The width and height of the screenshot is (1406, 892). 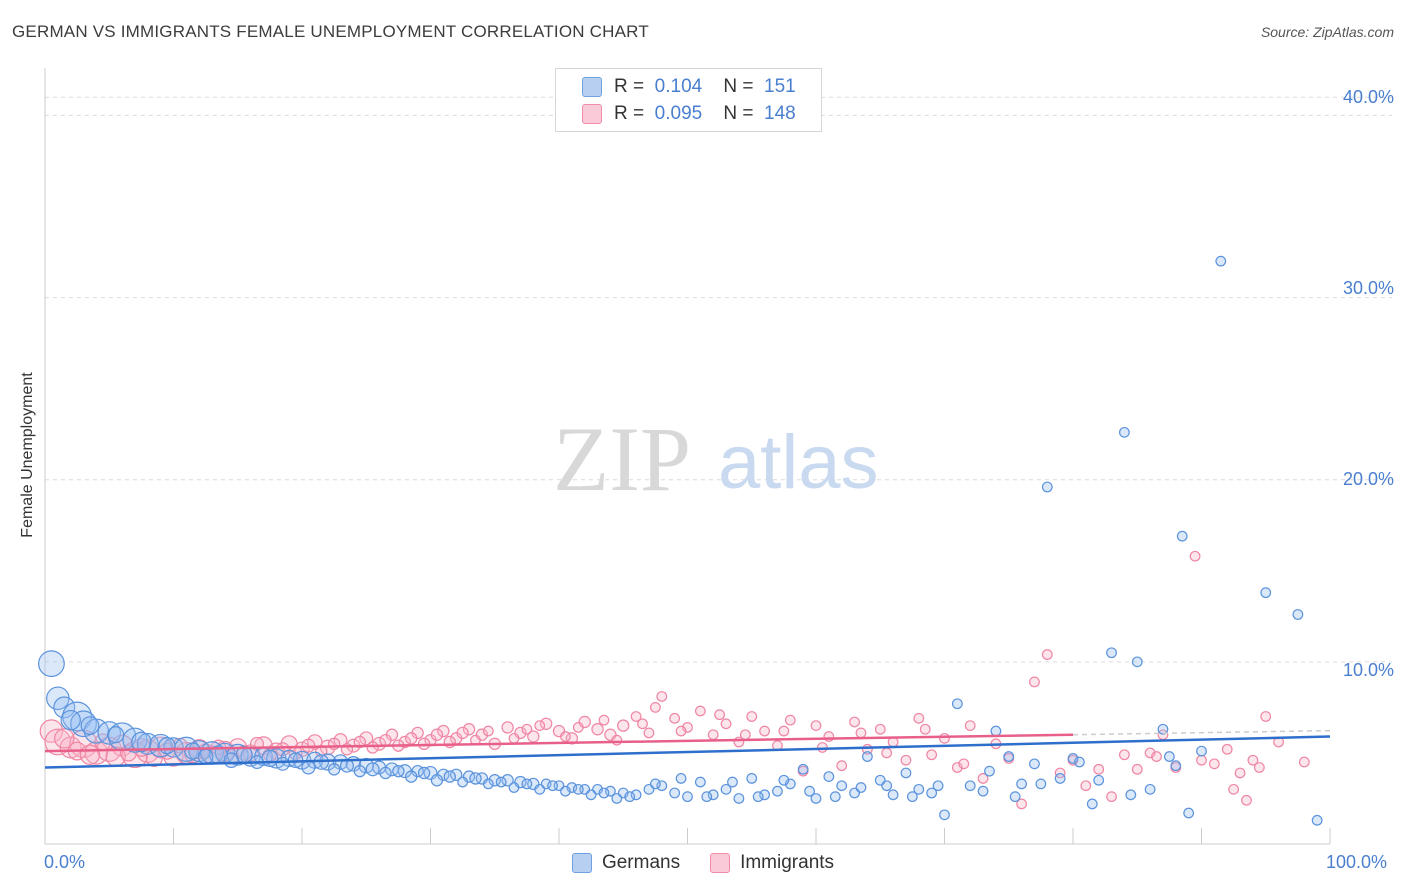 I want to click on legend-item-germans: Germans, so click(x=626, y=863).